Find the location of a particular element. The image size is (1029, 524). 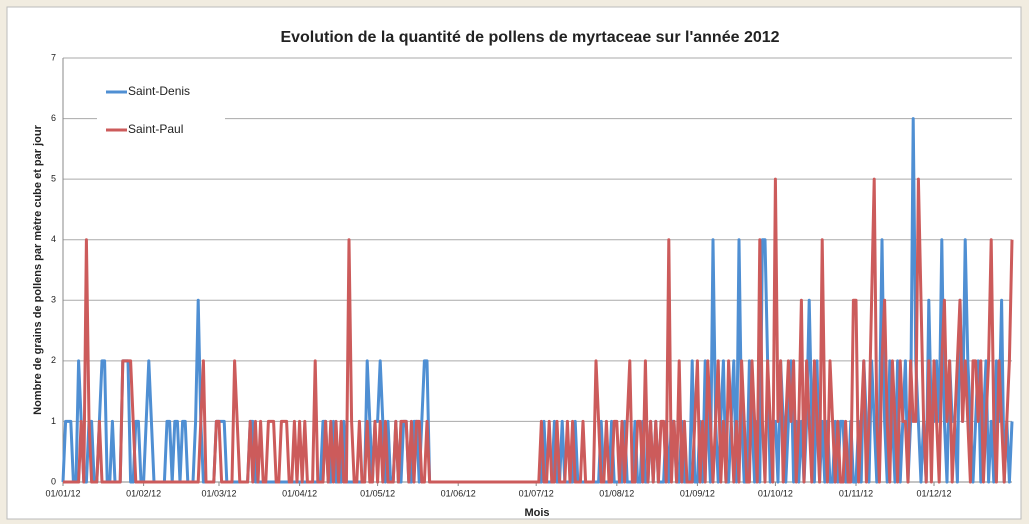

y-tick-label: 4 is located at coordinates (53, 239).